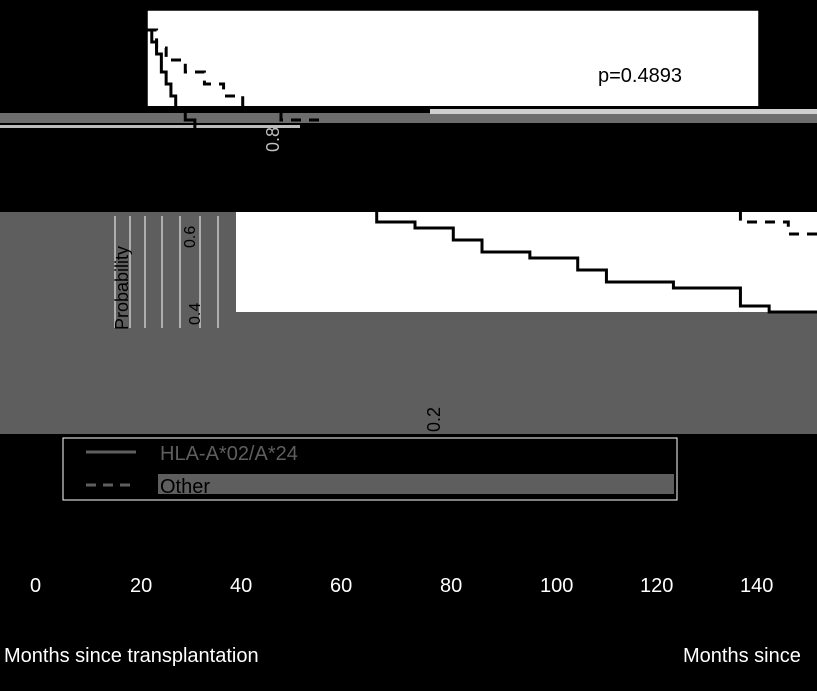 The image size is (817, 691). What do you see at coordinates (131, 656) in the screenshot?
I see `x-axis-label: Months since transplantation` at bounding box center [131, 656].